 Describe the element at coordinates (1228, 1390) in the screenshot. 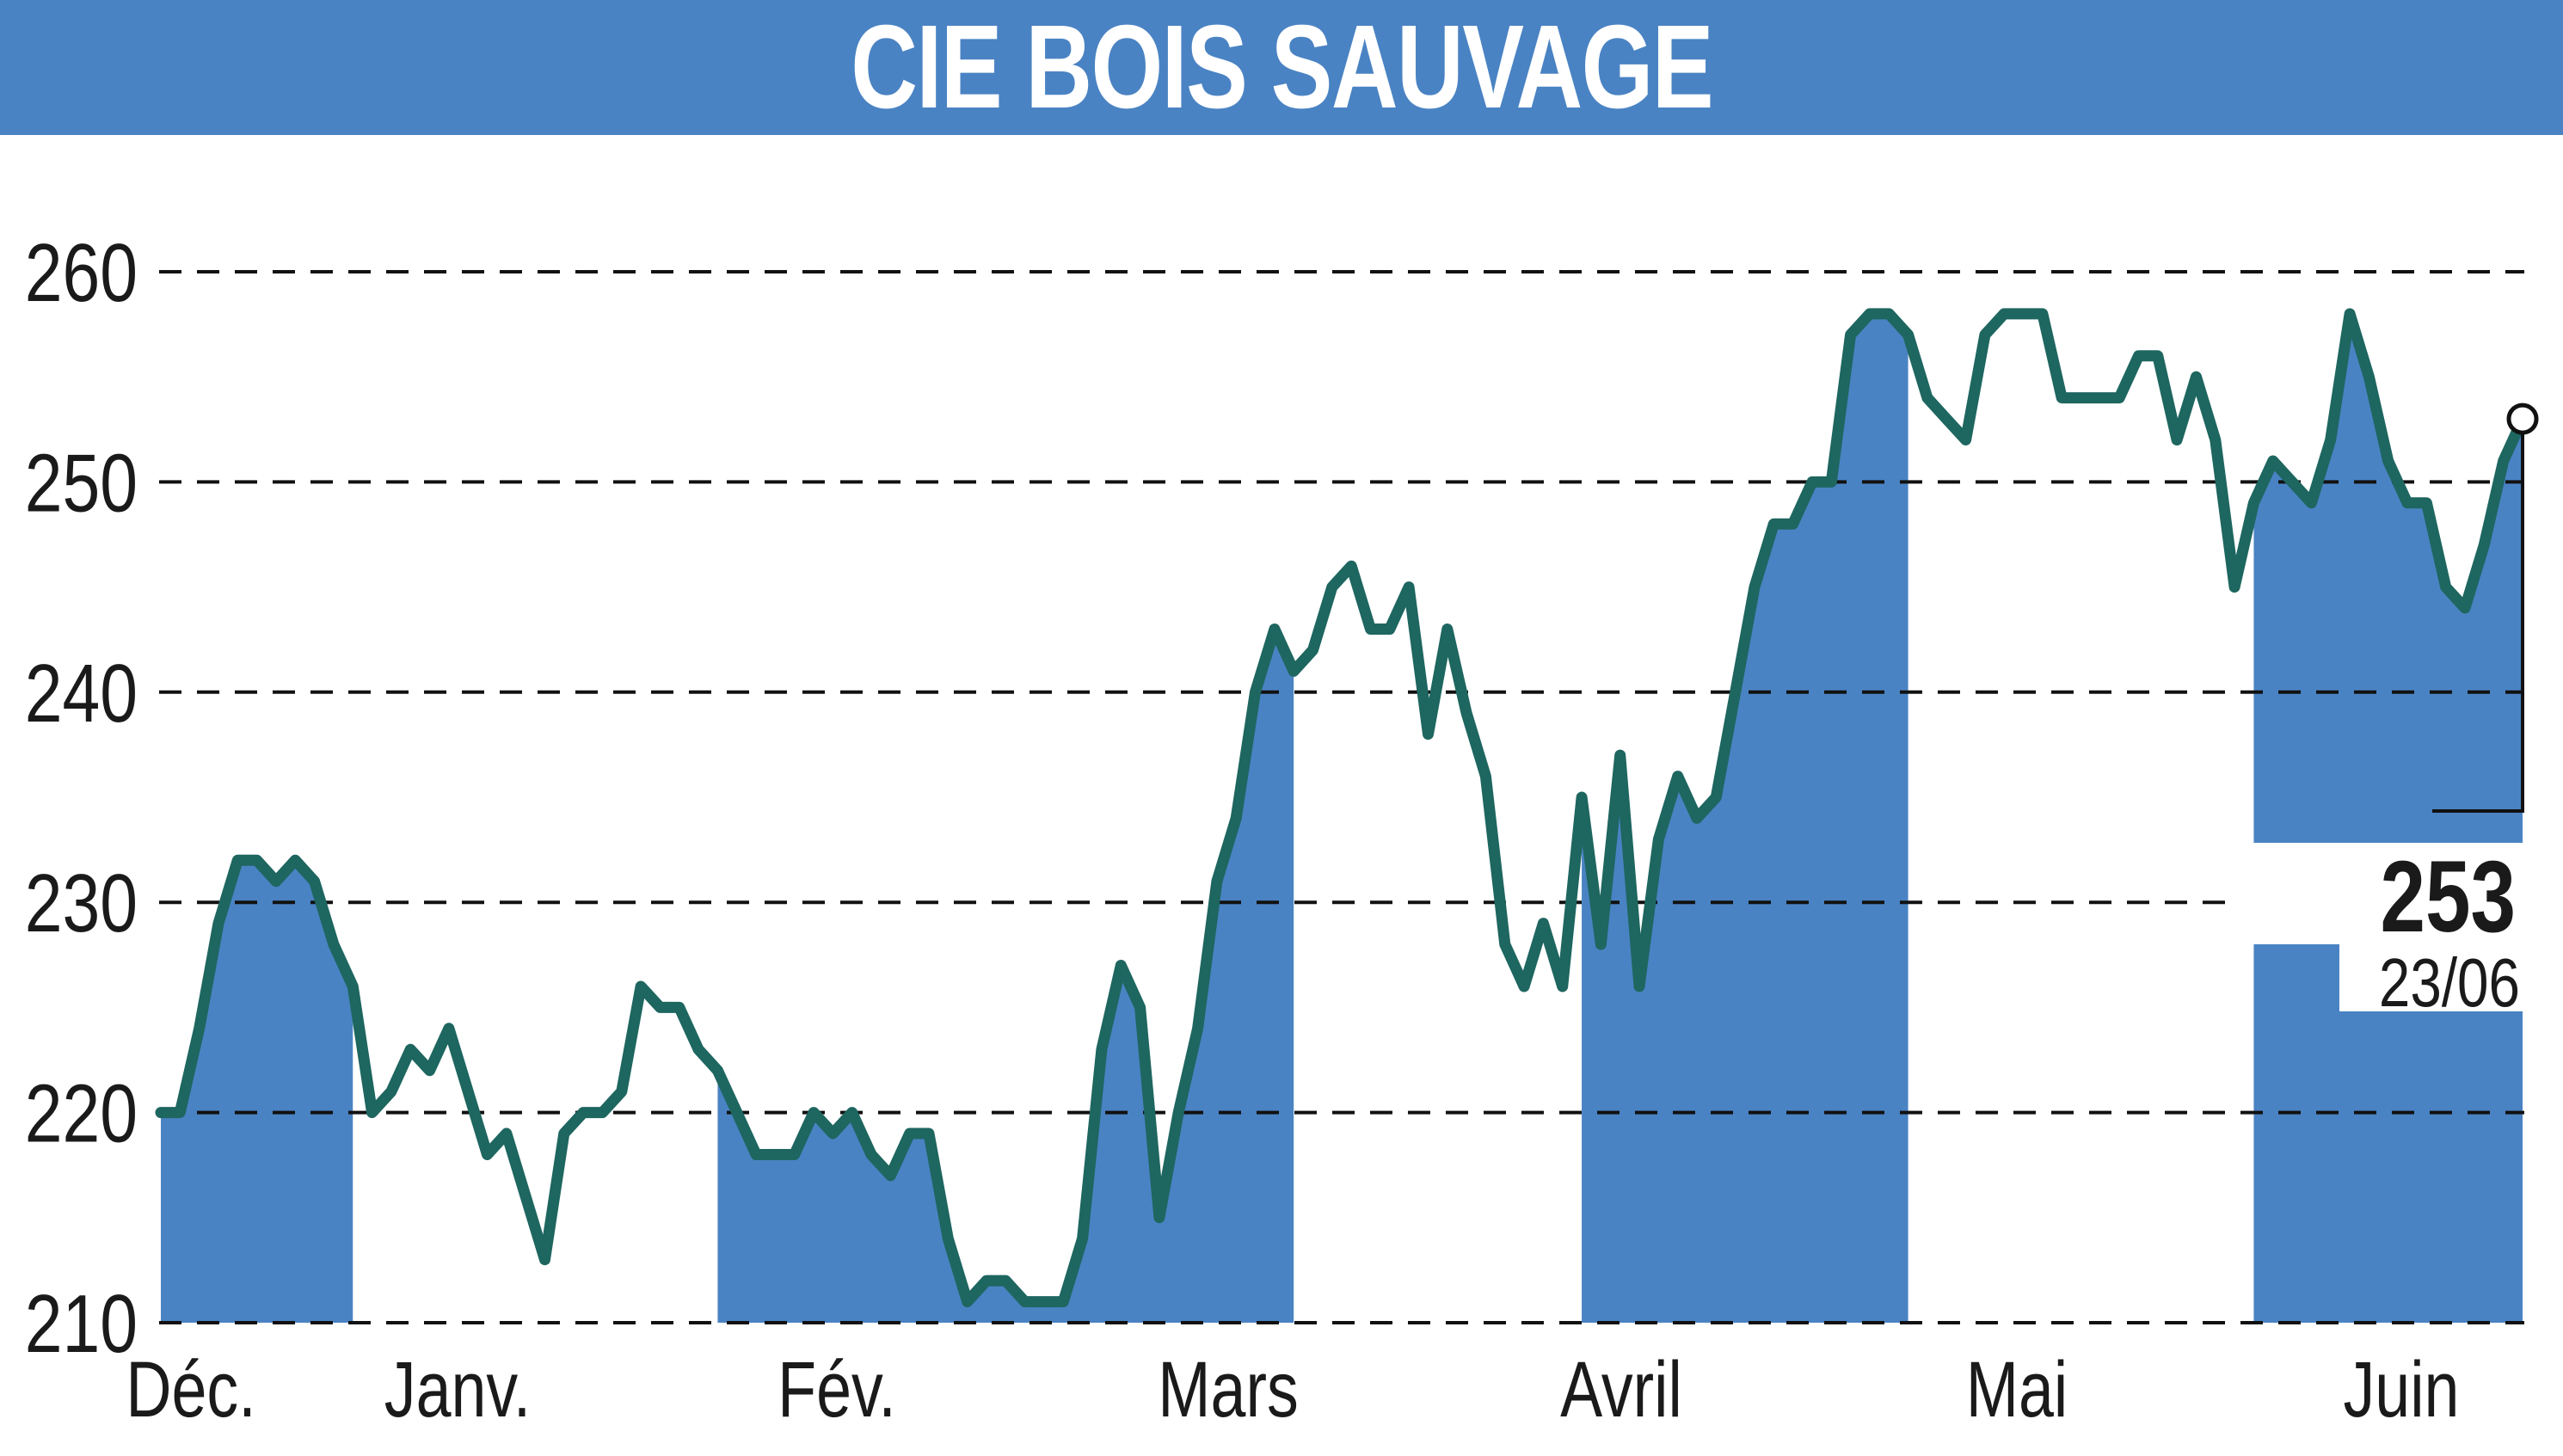

I see `x-tick-label: Mars` at that location.